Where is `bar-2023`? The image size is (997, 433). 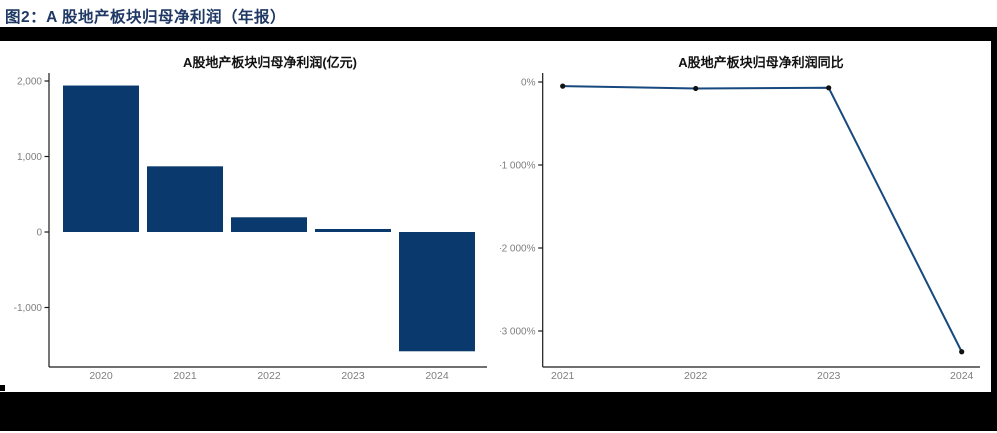 bar-2023 is located at coordinates (353, 230).